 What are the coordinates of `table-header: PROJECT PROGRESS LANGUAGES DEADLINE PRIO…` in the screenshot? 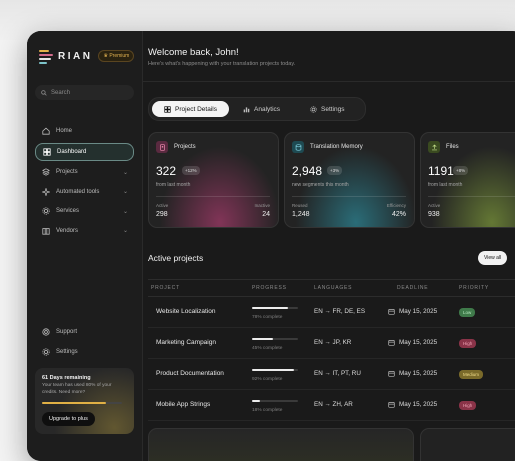 It's located at (331, 288).